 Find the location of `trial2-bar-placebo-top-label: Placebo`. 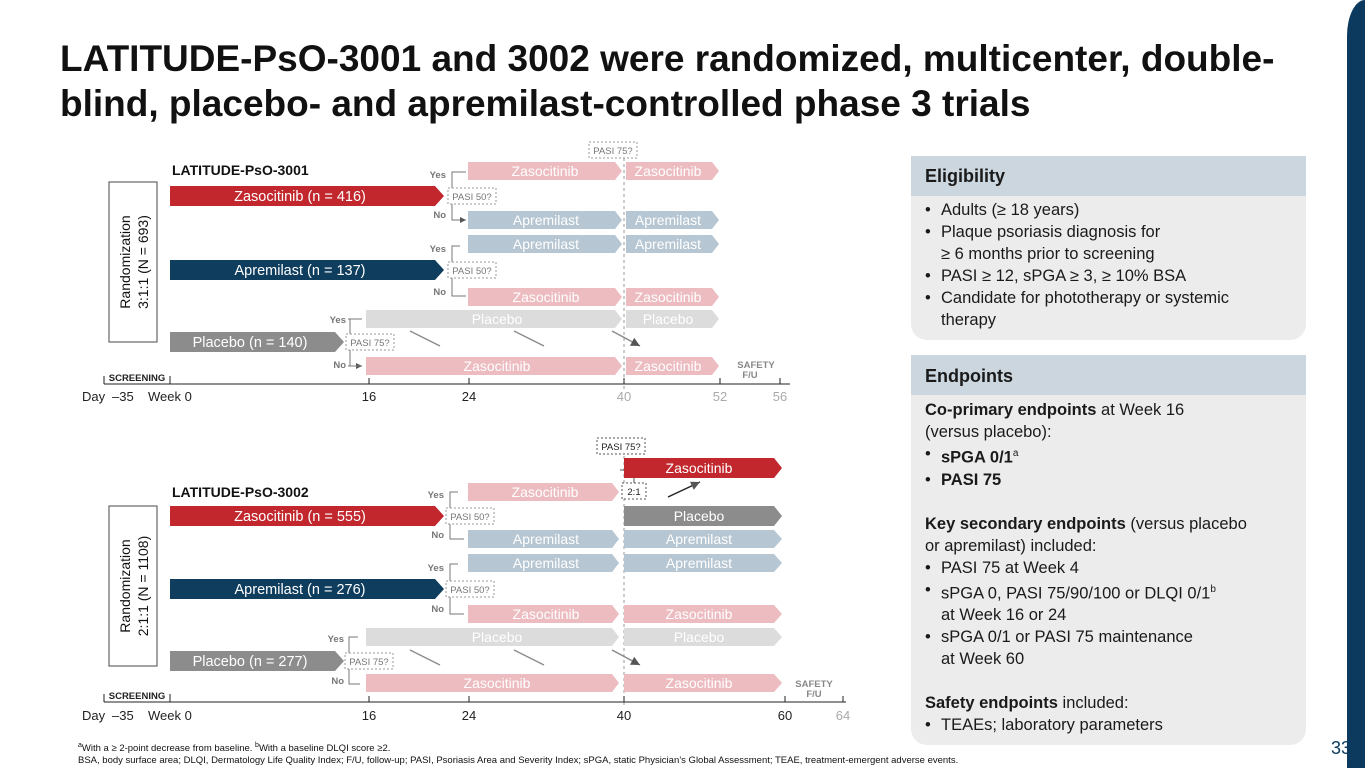

trial2-bar-placebo-top-label: Placebo is located at coordinates (699, 516).